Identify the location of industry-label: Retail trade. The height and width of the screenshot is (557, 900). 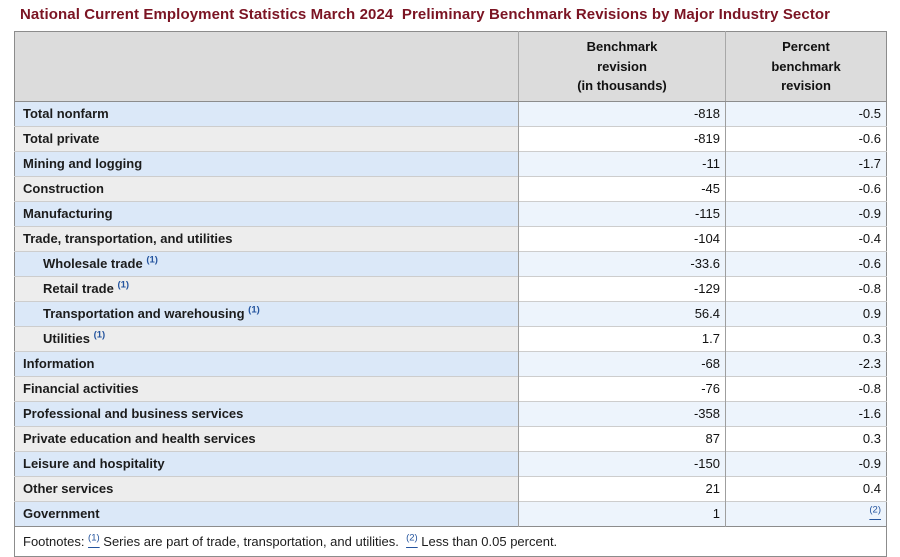
(78, 288).